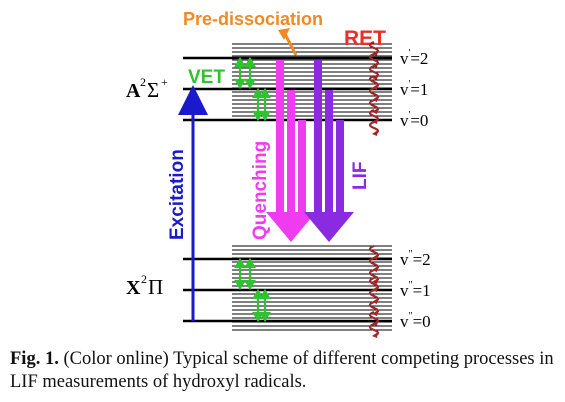 The height and width of the screenshot is (402, 565). I want to click on quenching-arrows, so click(291, 151).